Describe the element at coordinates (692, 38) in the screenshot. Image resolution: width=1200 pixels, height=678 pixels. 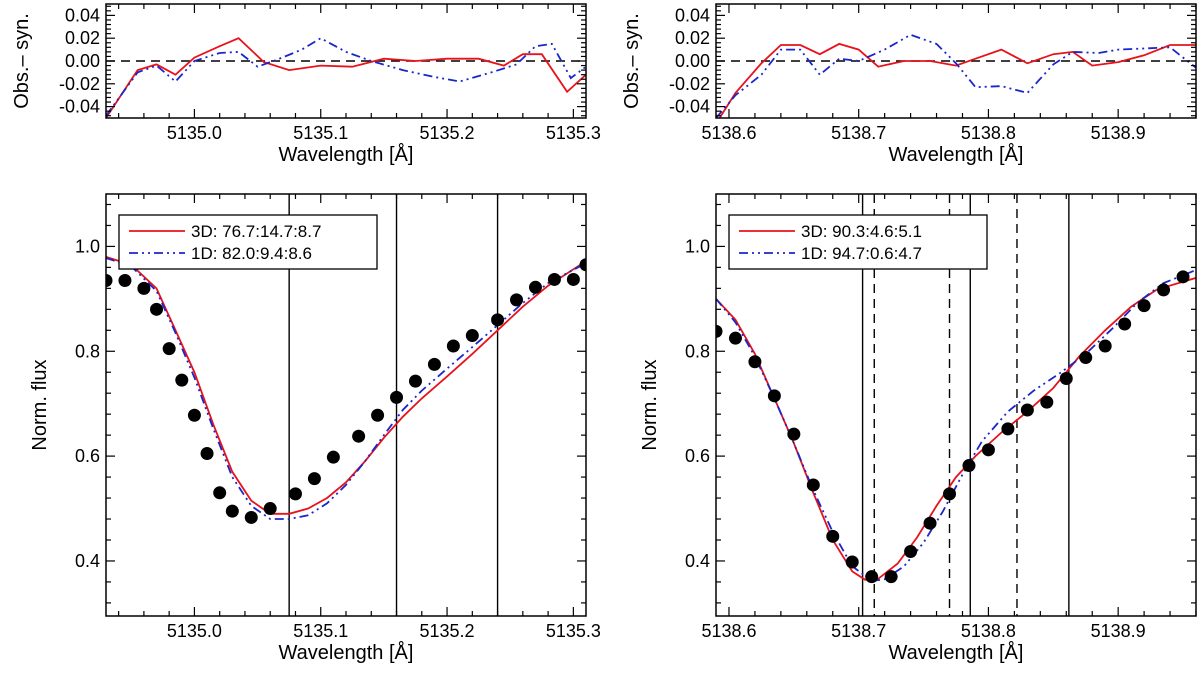
I see `y-tick-label: 0.02` at that location.